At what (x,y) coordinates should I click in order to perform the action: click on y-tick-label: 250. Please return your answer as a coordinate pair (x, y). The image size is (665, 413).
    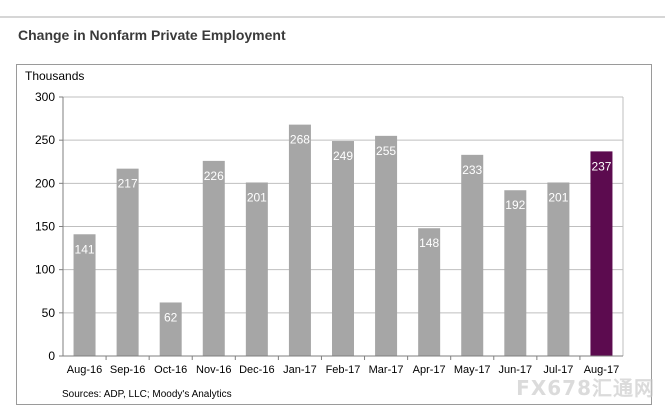
    Looking at the image, I should click on (45, 140).